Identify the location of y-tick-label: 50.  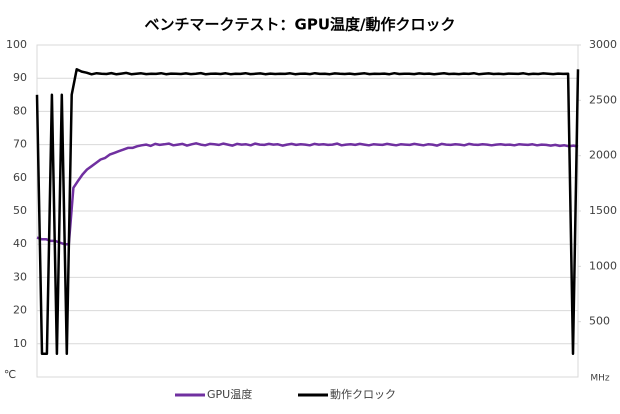
(20, 210).